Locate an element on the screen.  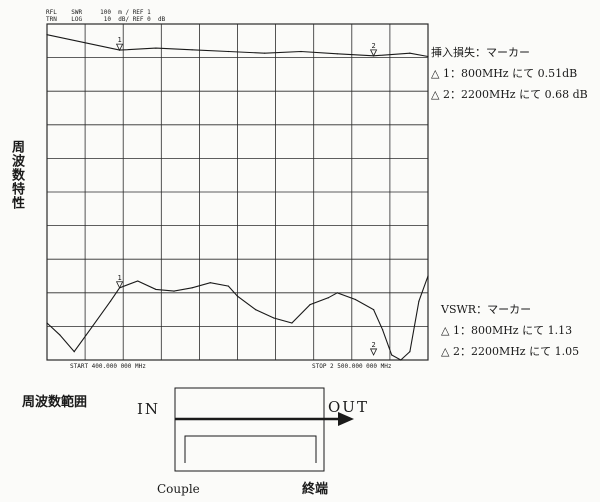
vswr-marker-1: △ 1：800MHz にて 1.13 is located at coordinates (507, 330).